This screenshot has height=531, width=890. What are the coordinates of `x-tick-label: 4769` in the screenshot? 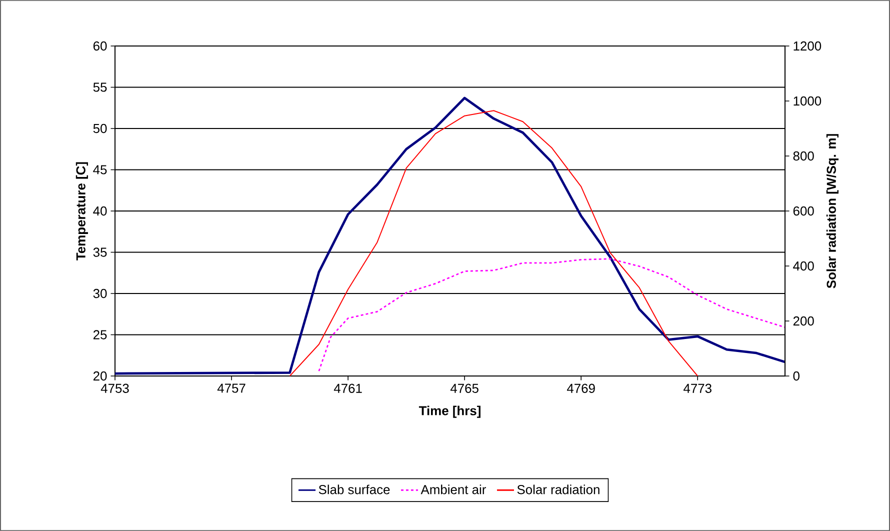 It's located at (580, 388).